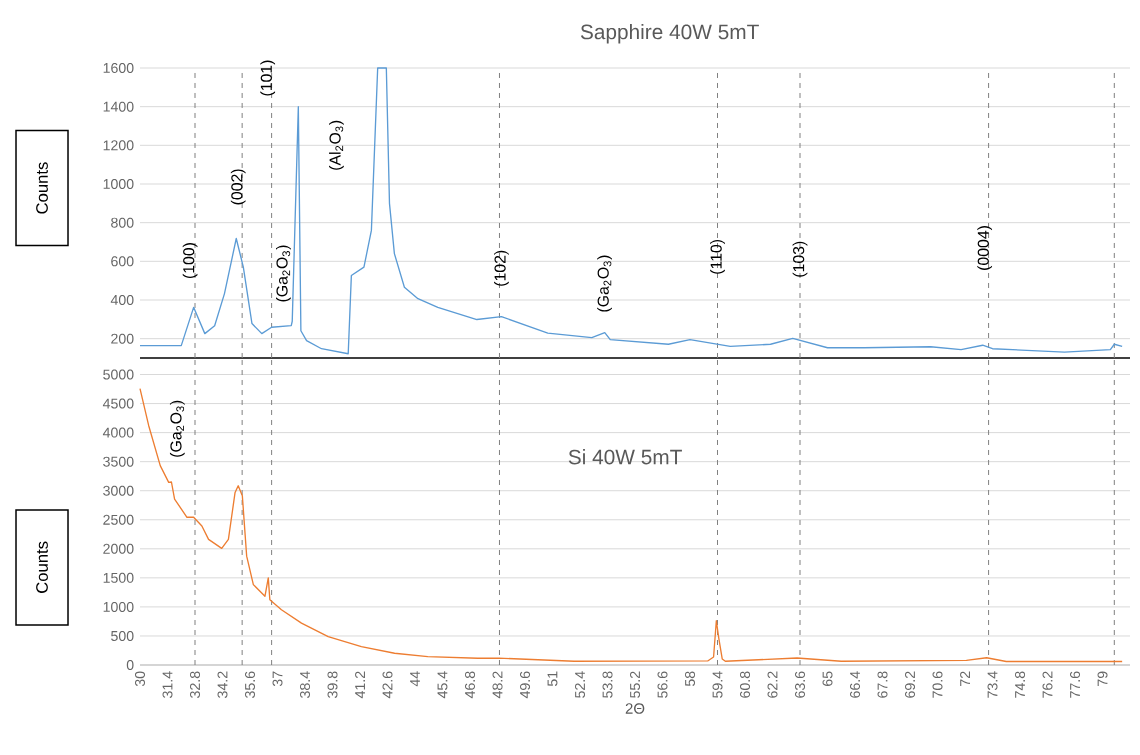  Describe the element at coordinates (118, 490) in the screenshot. I see `y-tick-label: 3000` at that location.